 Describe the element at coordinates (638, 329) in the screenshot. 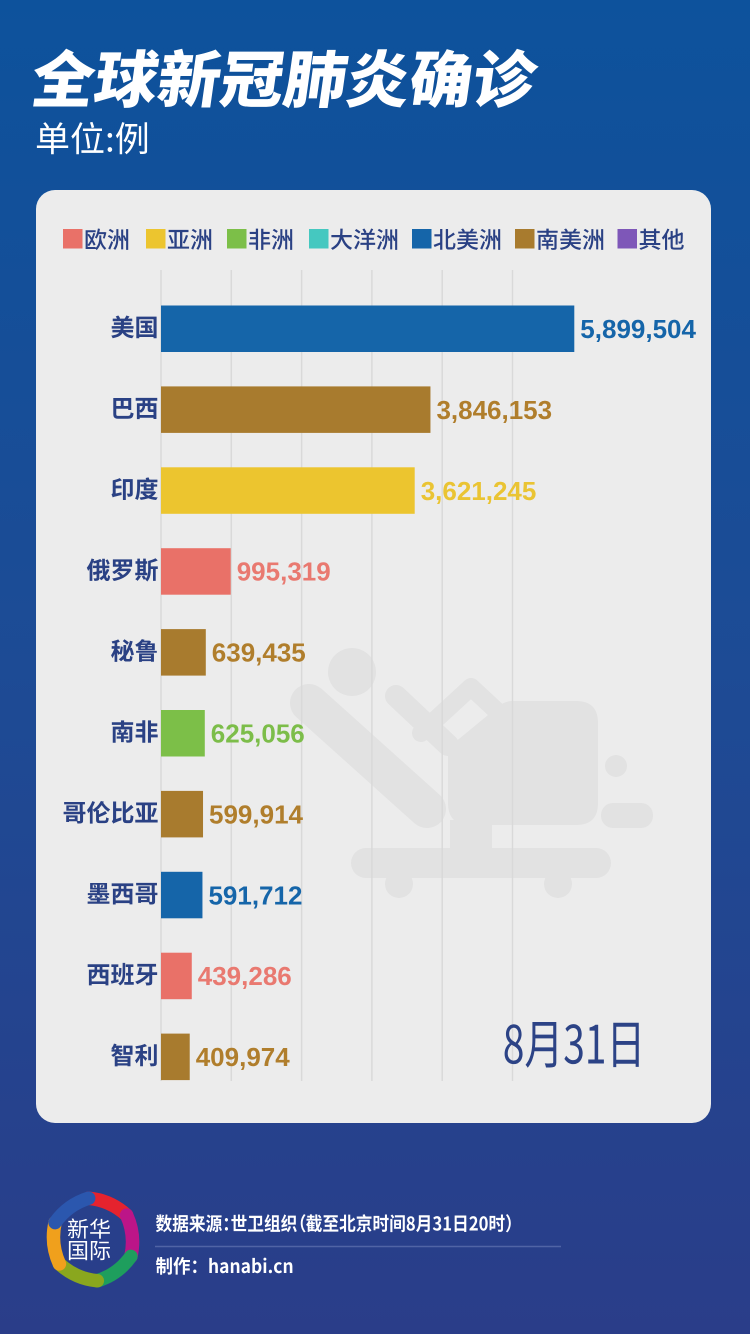

I see `svg-text: 5,899,504` at that location.